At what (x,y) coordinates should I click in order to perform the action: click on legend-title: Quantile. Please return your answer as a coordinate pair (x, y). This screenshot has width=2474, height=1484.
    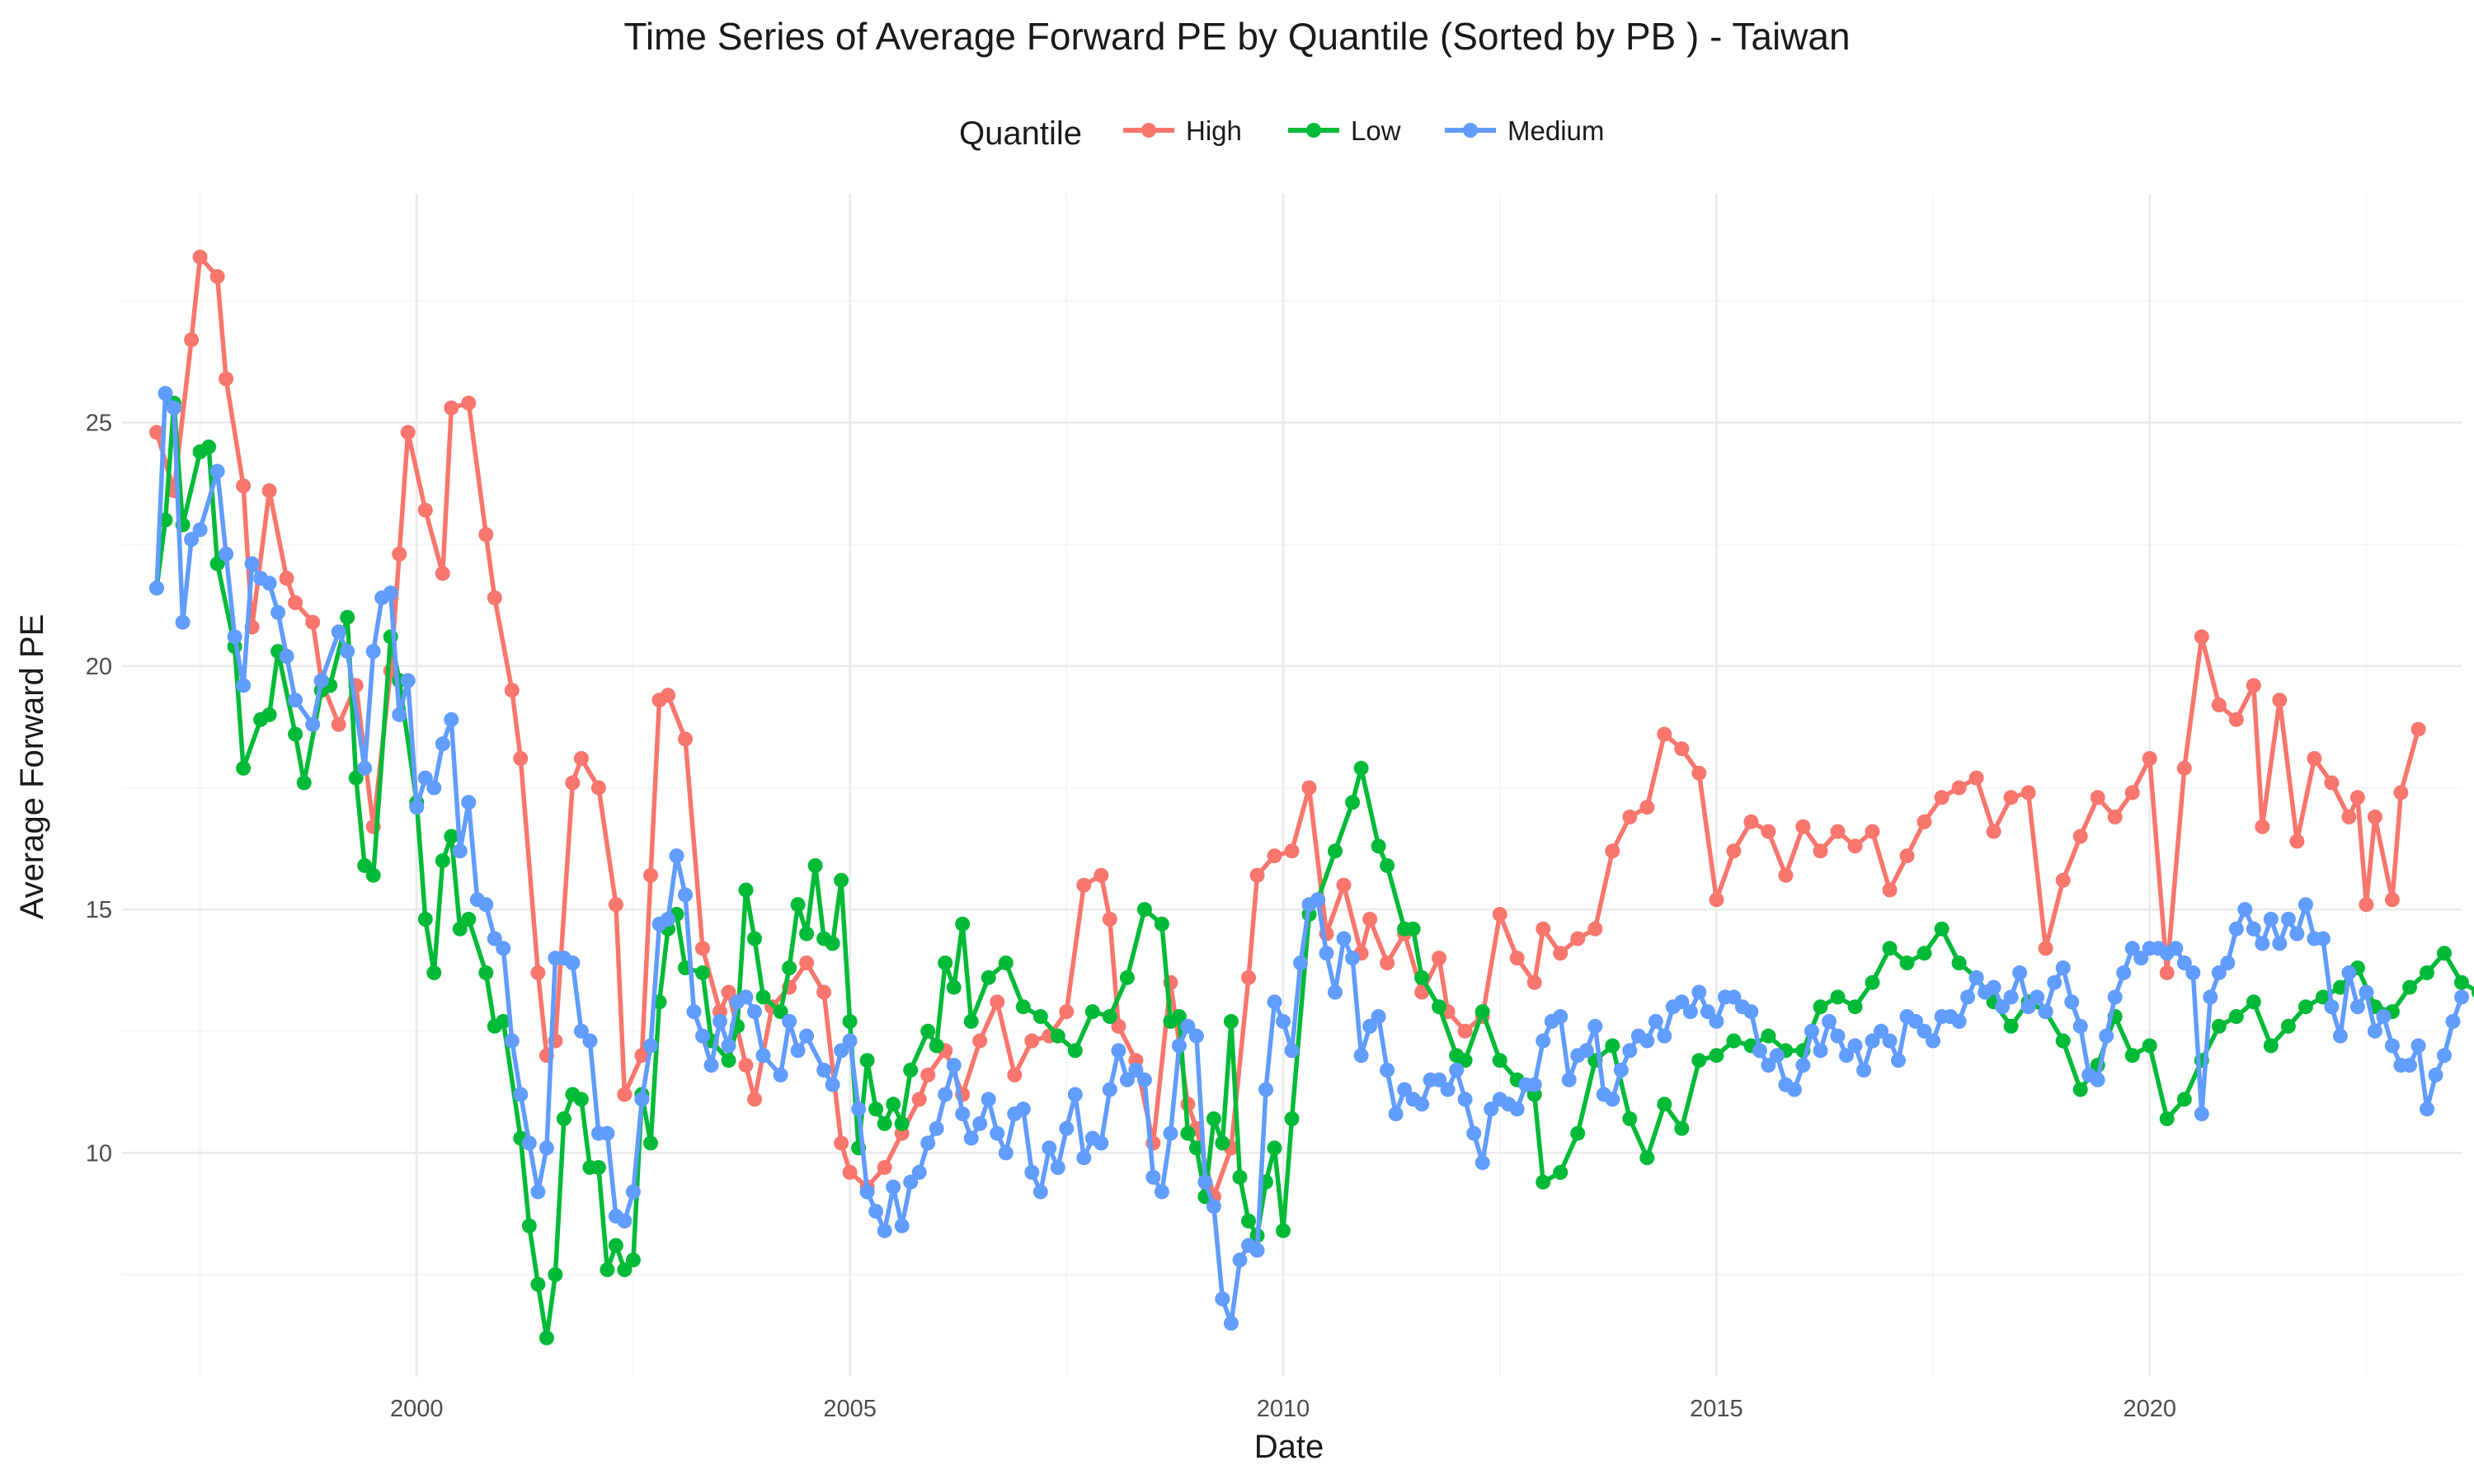
    Looking at the image, I should click on (1020, 133).